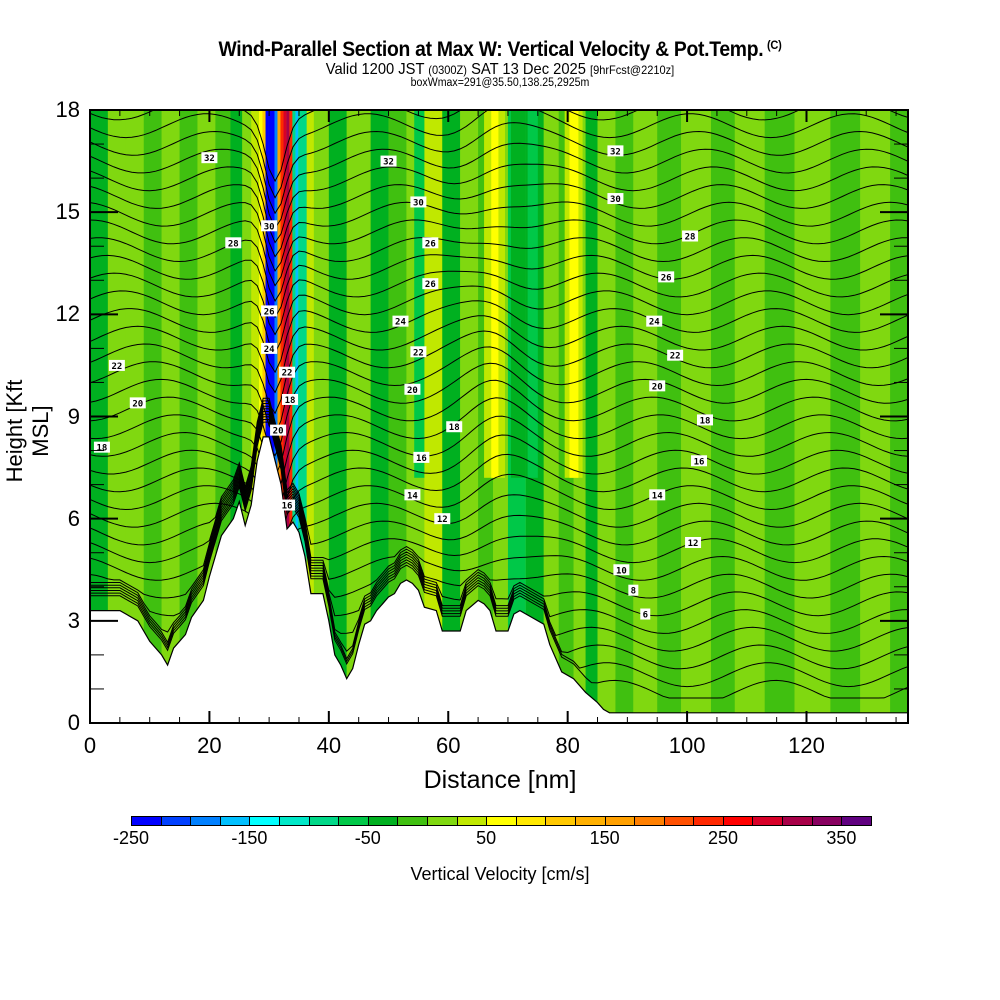 The image size is (1000, 1000). What do you see at coordinates (500, 780) in the screenshot?
I see `x-axis-label: Distance [nm]` at bounding box center [500, 780].